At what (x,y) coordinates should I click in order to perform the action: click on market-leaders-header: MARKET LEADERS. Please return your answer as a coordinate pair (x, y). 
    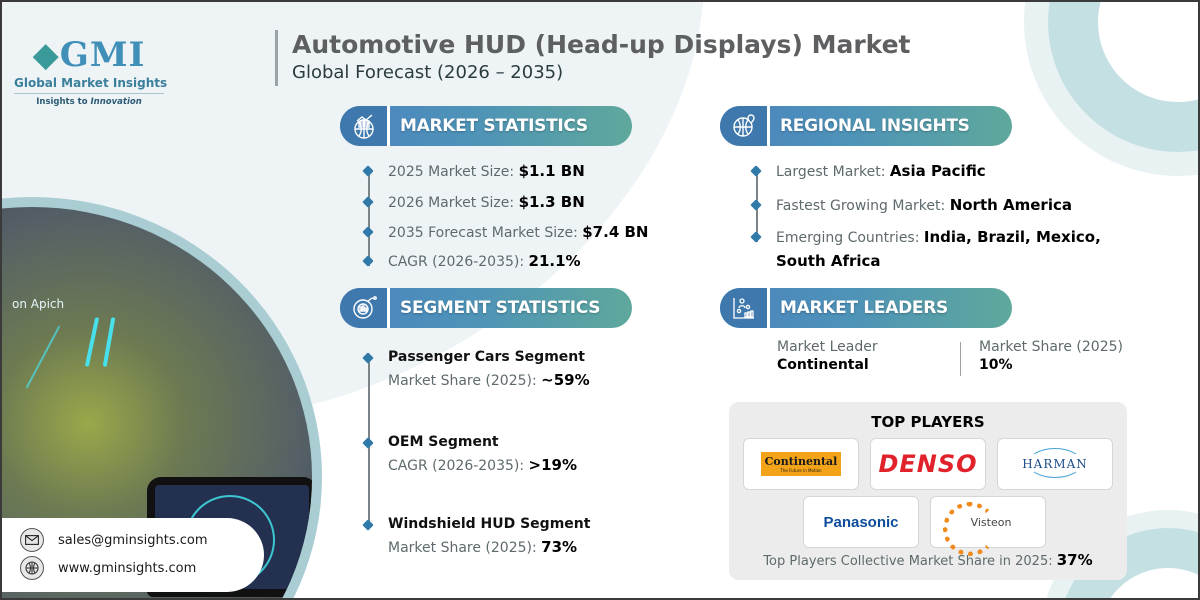
    Looking at the image, I should click on (866, 308).